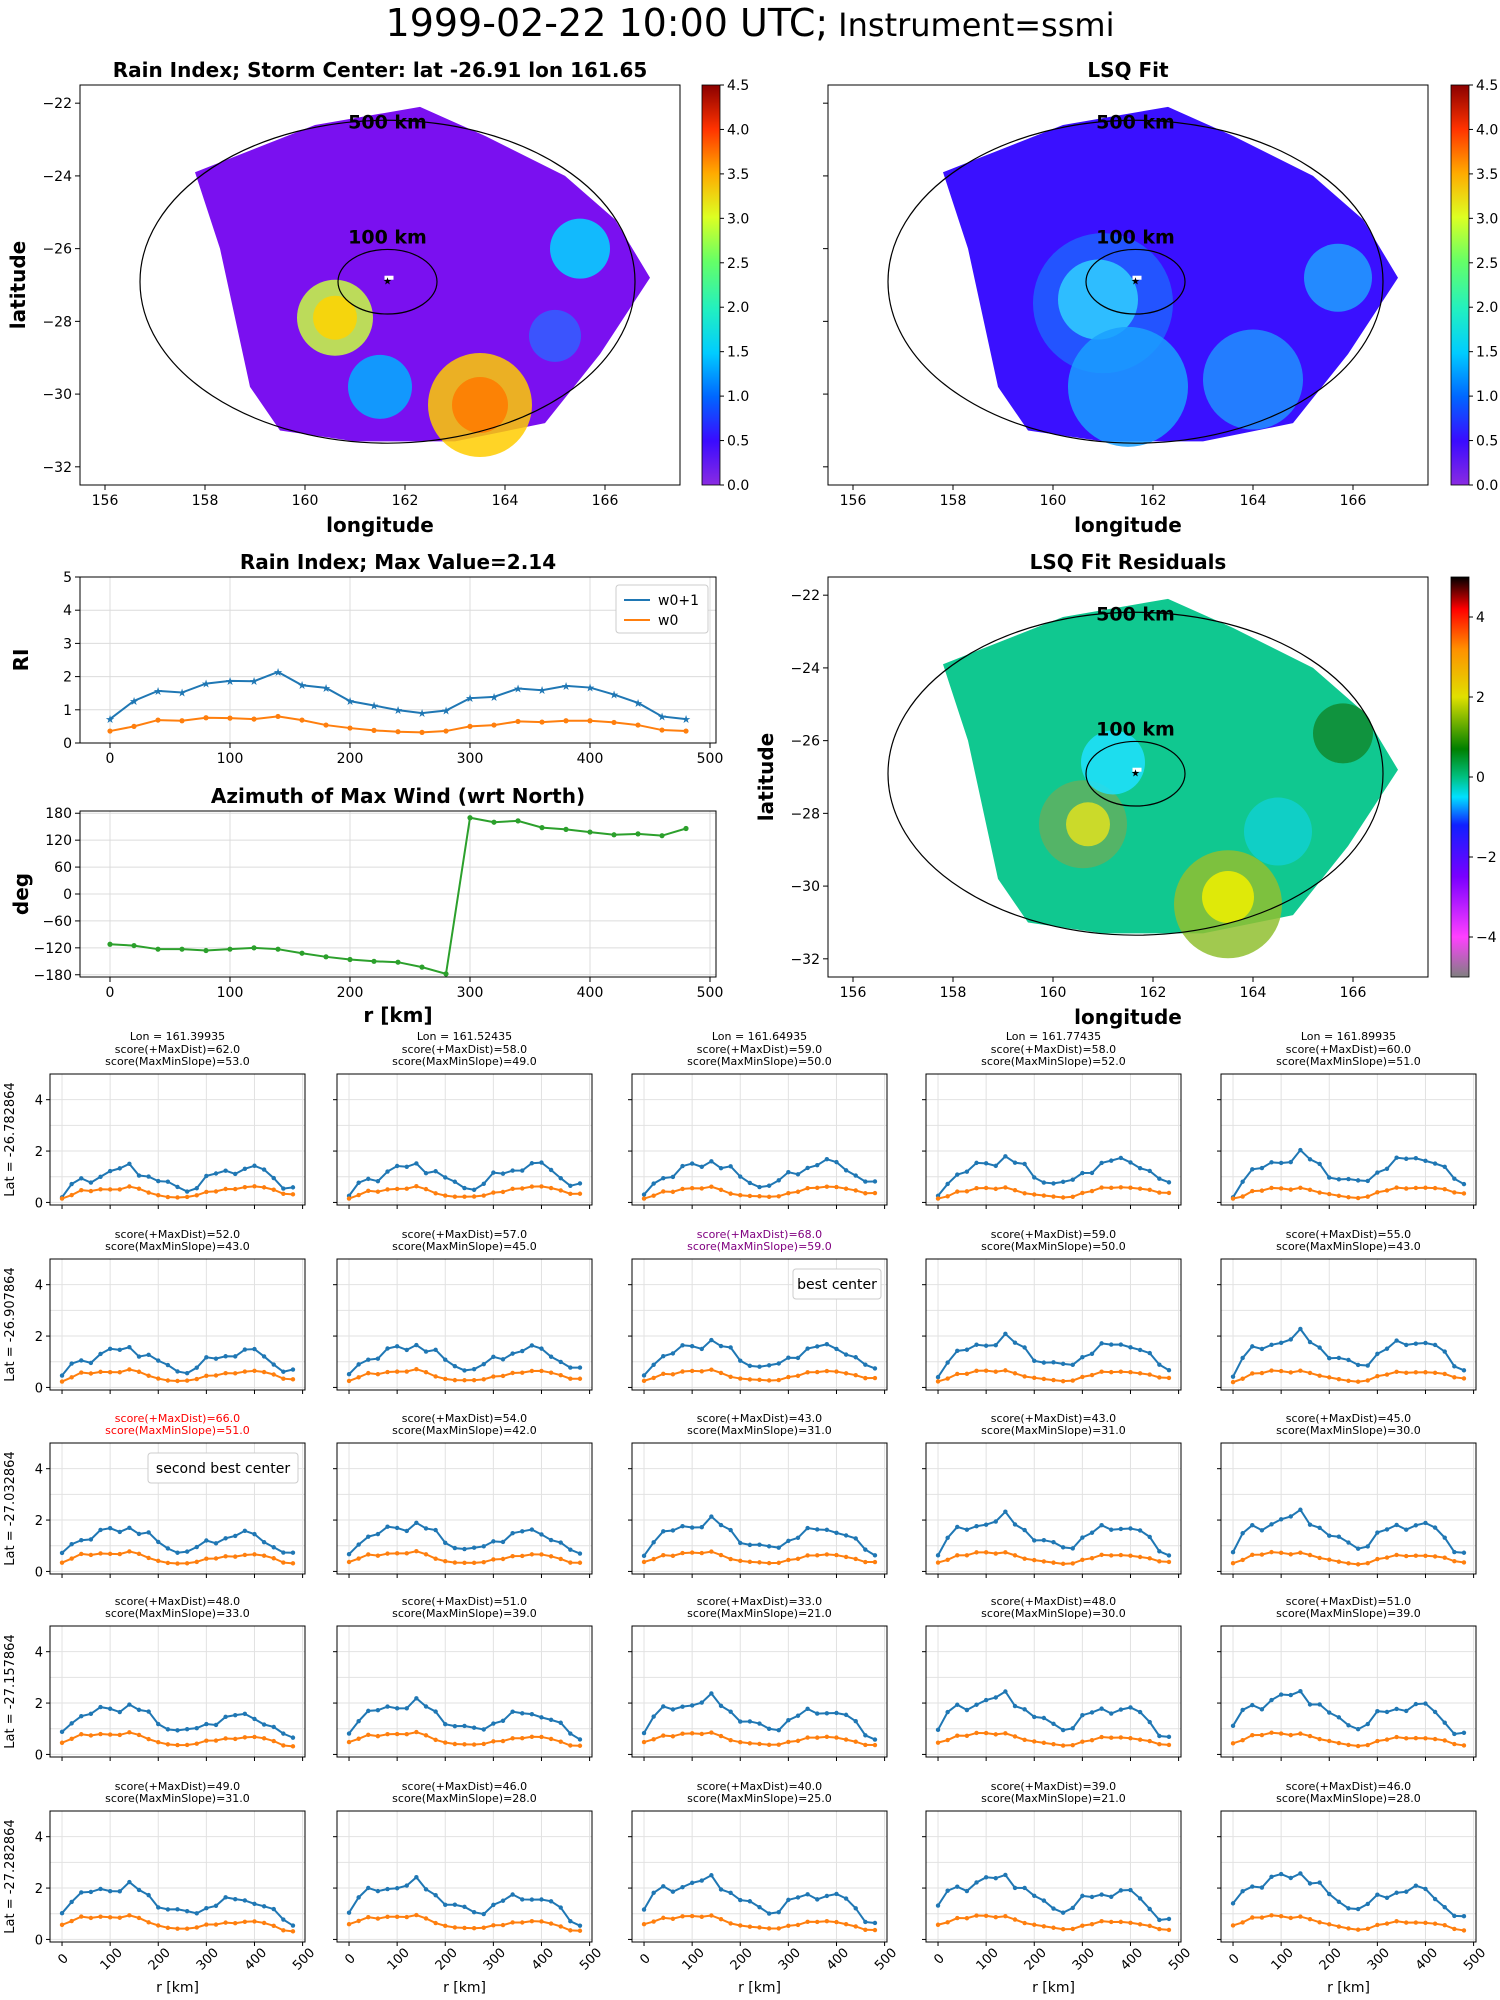 This screenshot has height=2000, width=1500. I want to click on y-tick-label: −60, so click(57, 922).